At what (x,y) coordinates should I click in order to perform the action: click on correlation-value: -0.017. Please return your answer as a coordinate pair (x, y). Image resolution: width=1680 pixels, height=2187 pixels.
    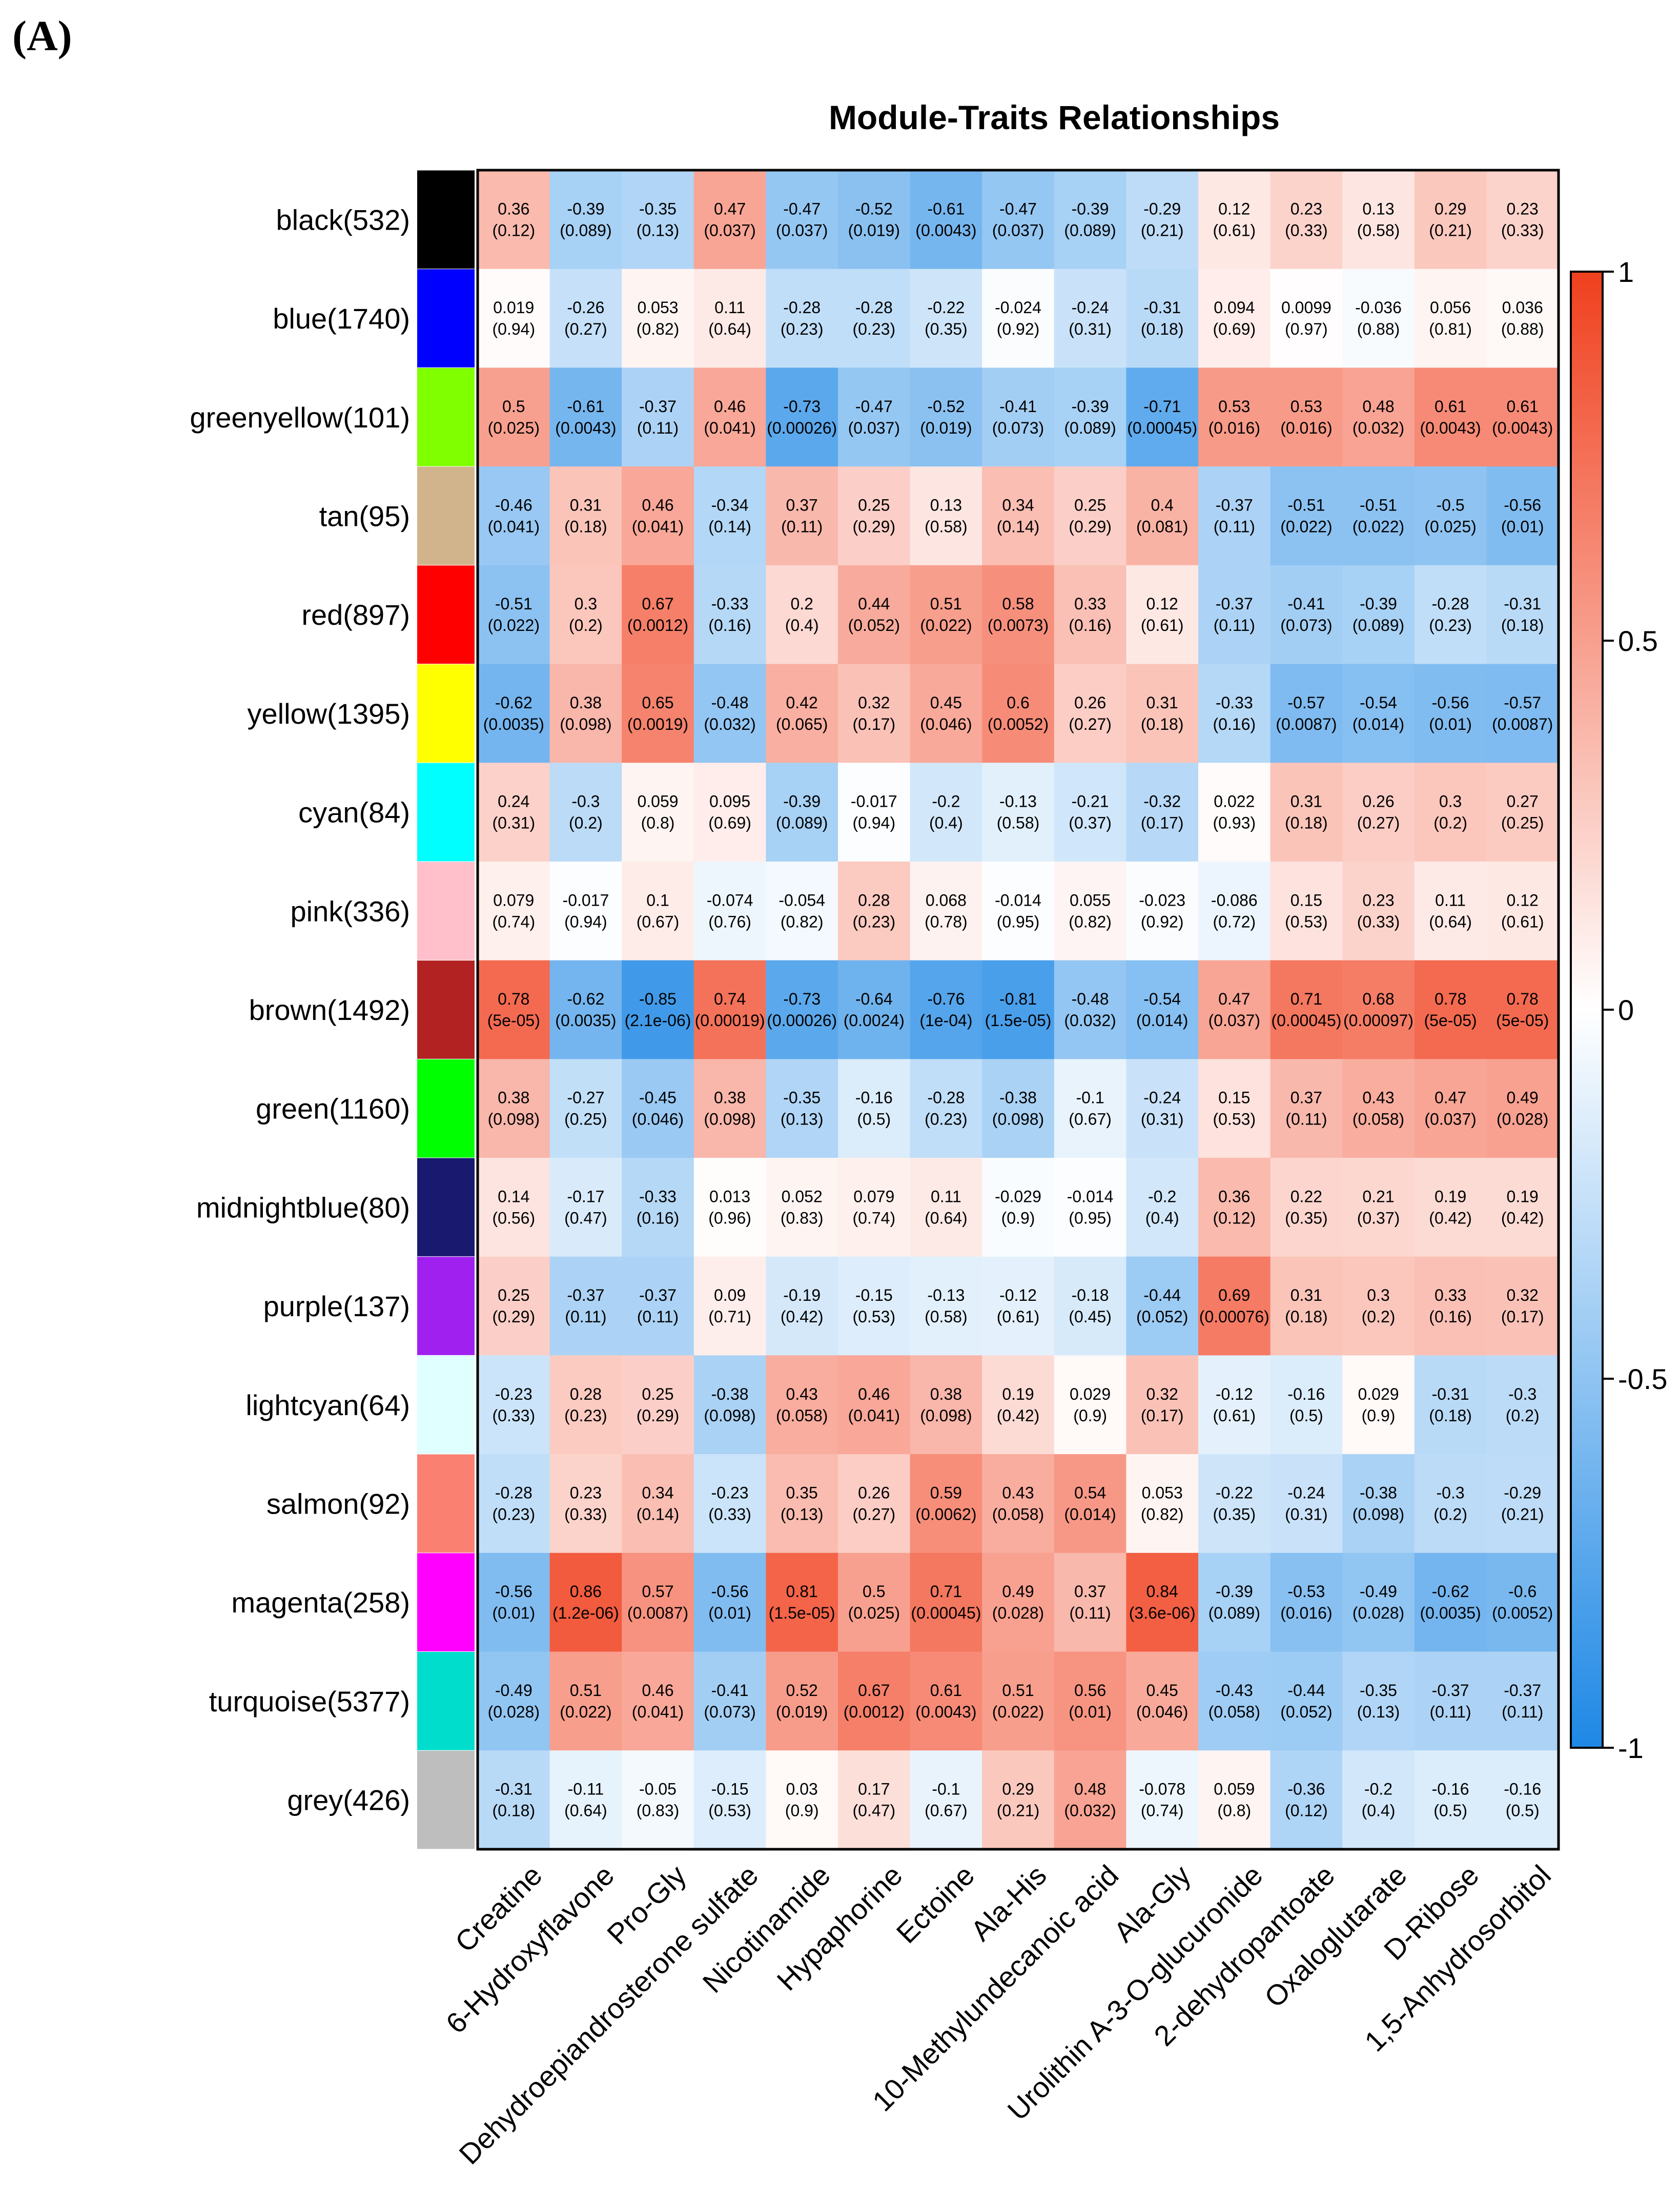
    Looking at the image, I should click on (586, 900).